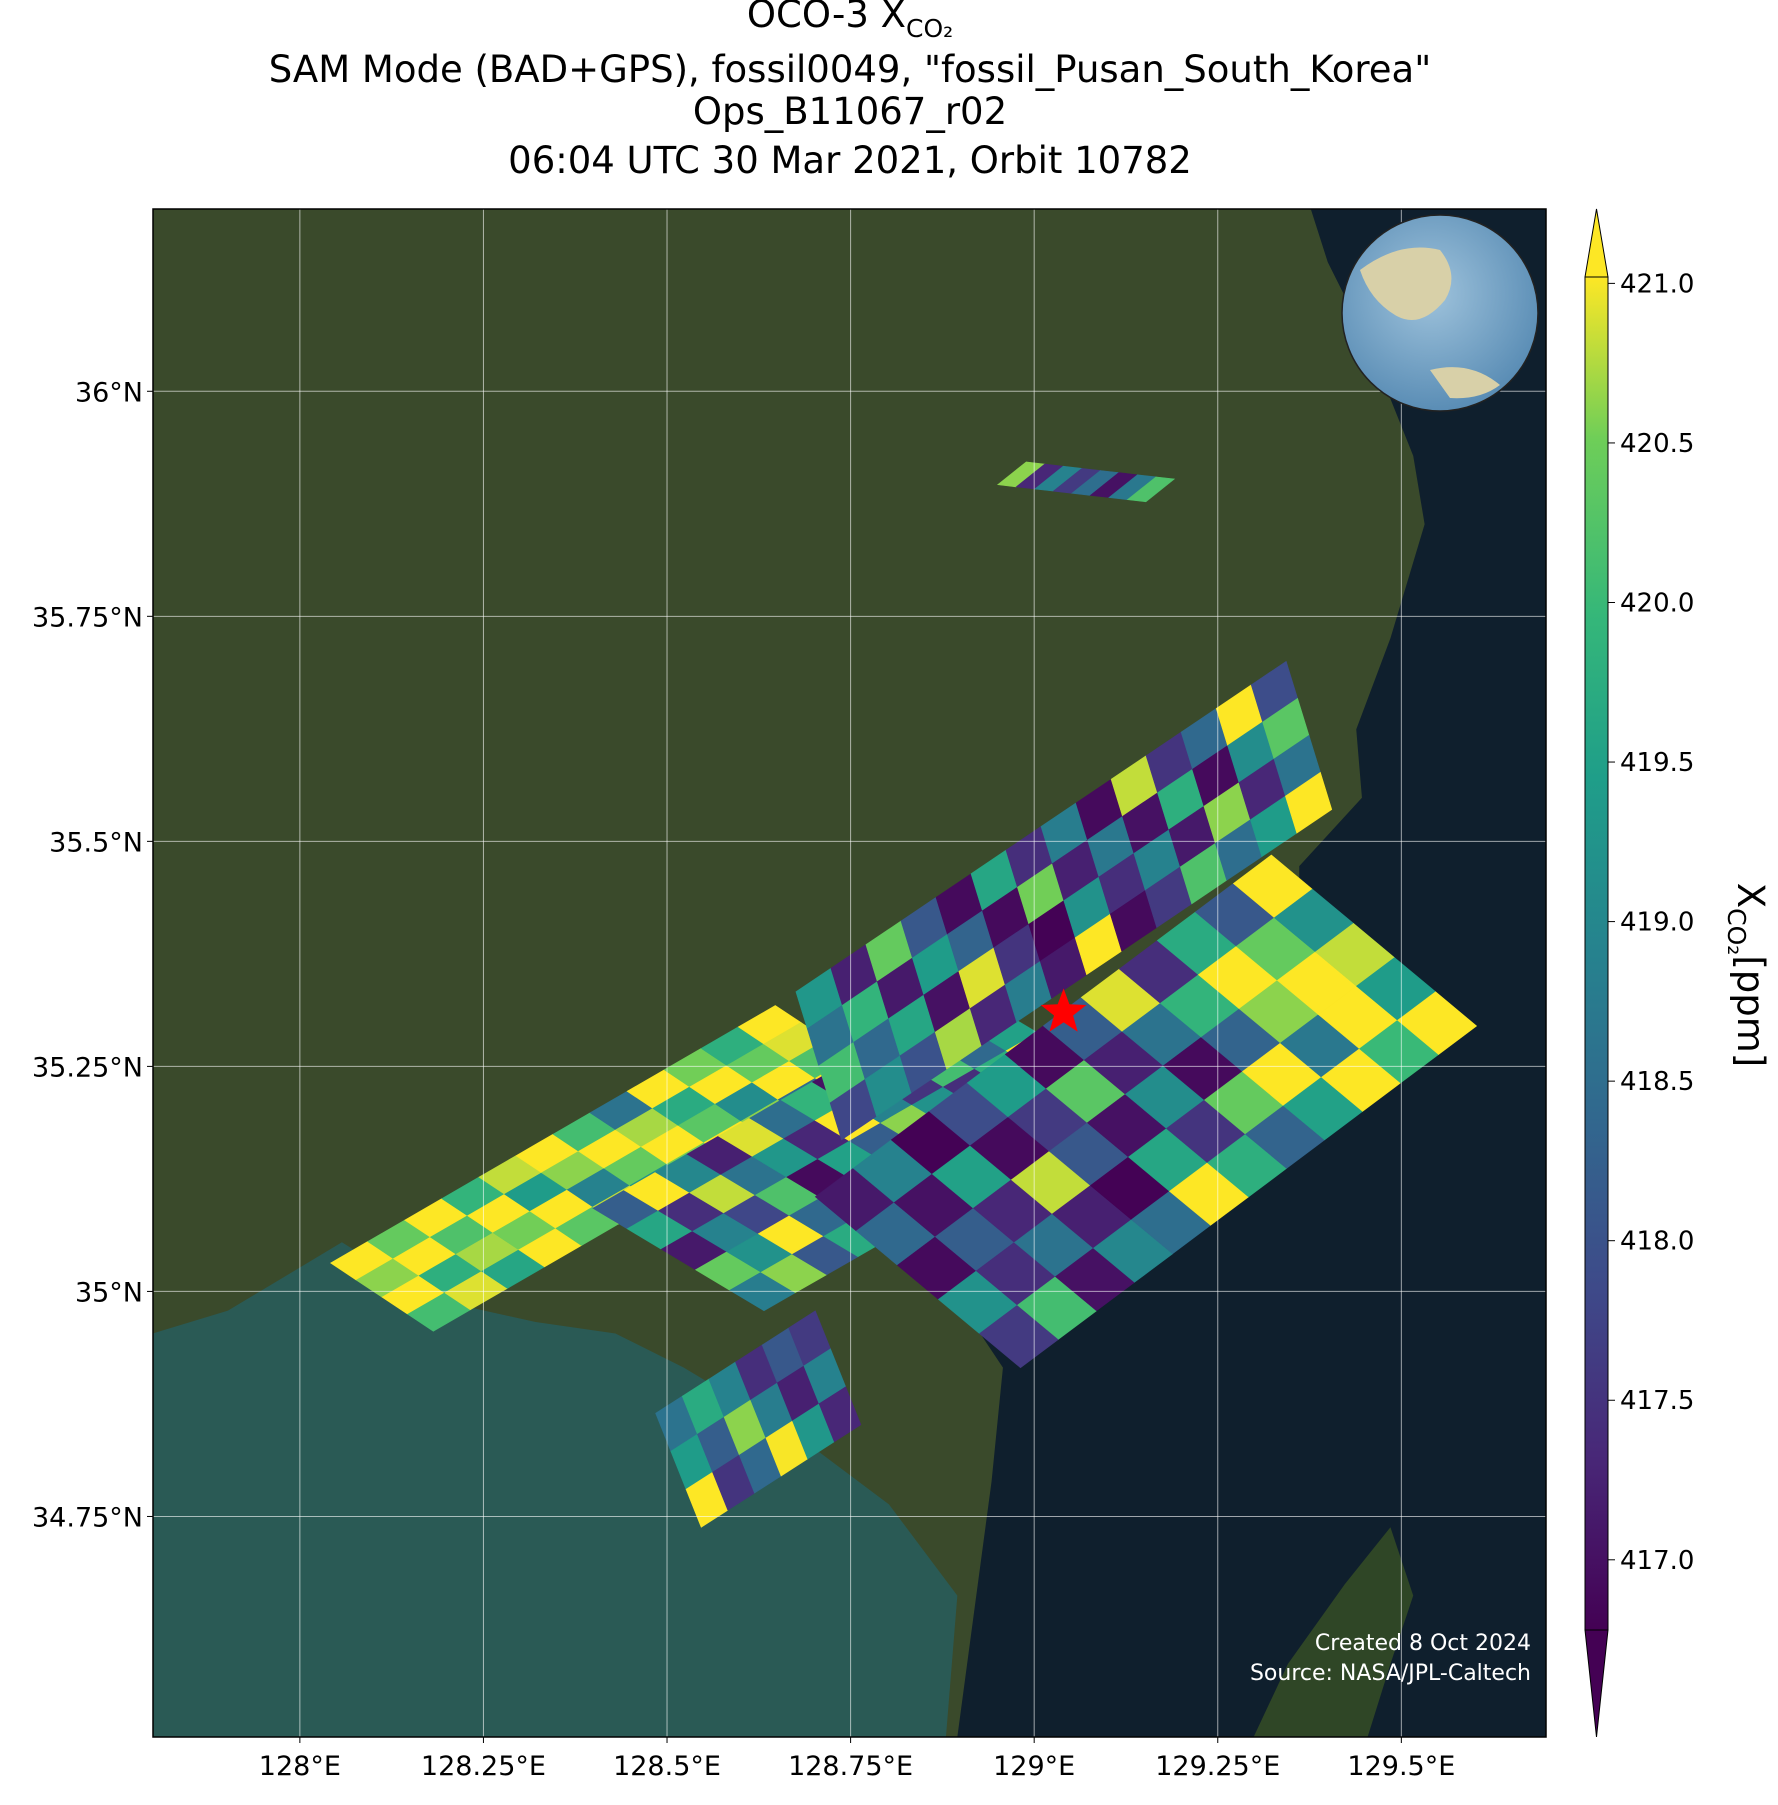  What do you see at coordinates (1596, 1683) in the screenshot?
I see `colorbar-extend-min` at bounding box center [1596, 1683].